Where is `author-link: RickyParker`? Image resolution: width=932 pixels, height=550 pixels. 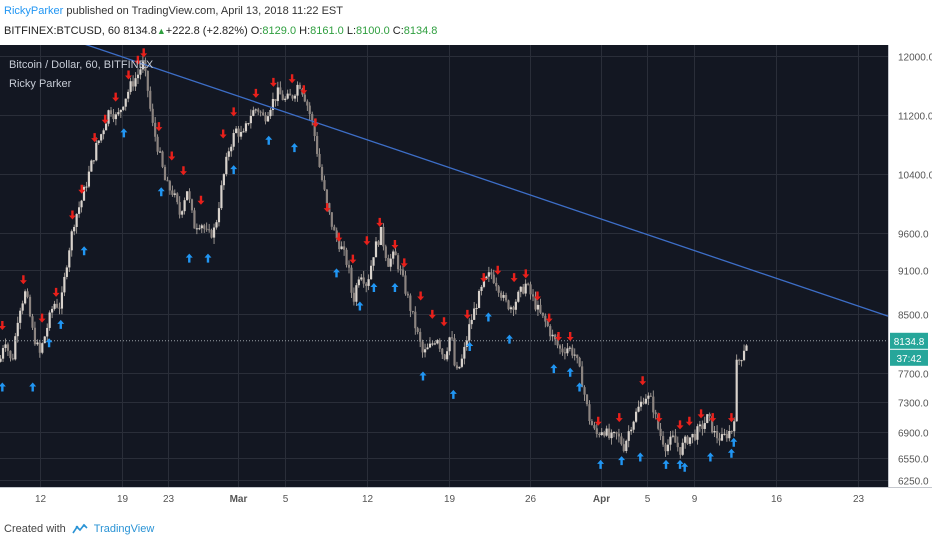 author-link: RickyParker is located at coordinates (34, 11).